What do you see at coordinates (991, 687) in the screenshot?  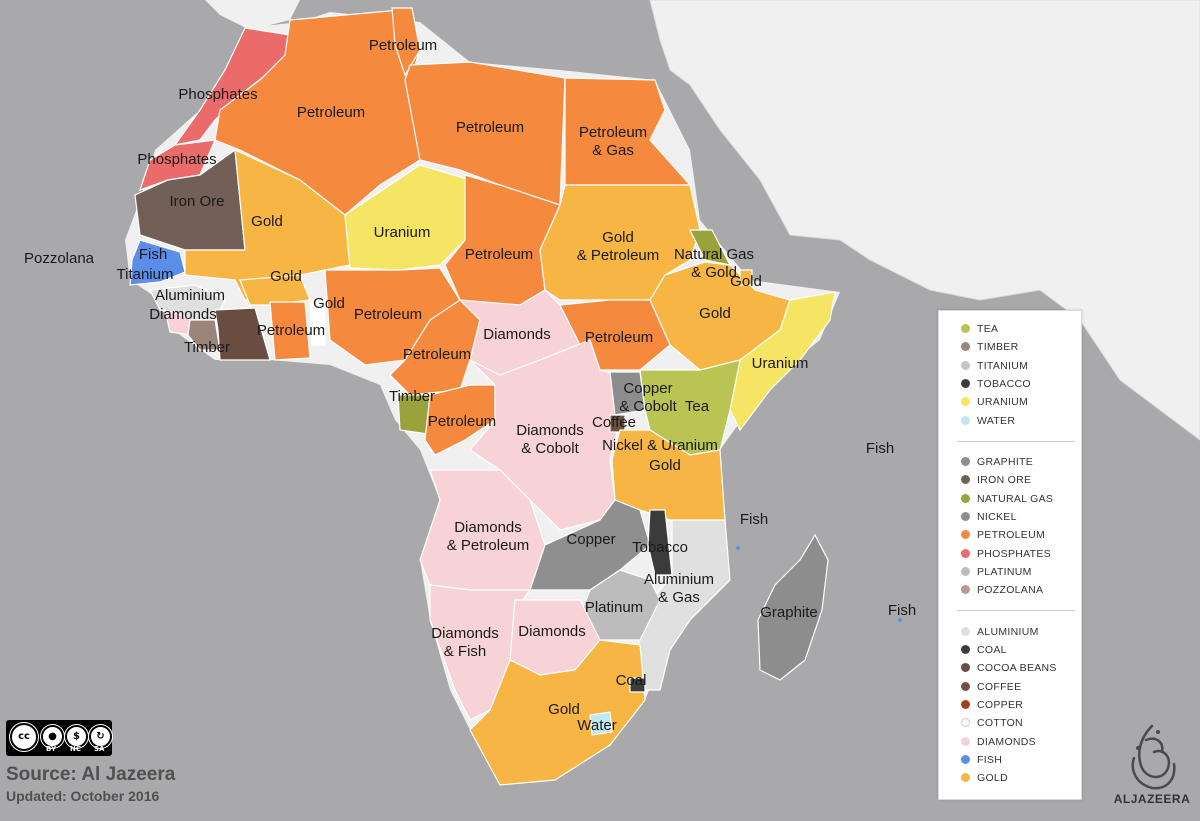 I see `legend-item-coffee: COFFEE` at bounding box center [991, 687].